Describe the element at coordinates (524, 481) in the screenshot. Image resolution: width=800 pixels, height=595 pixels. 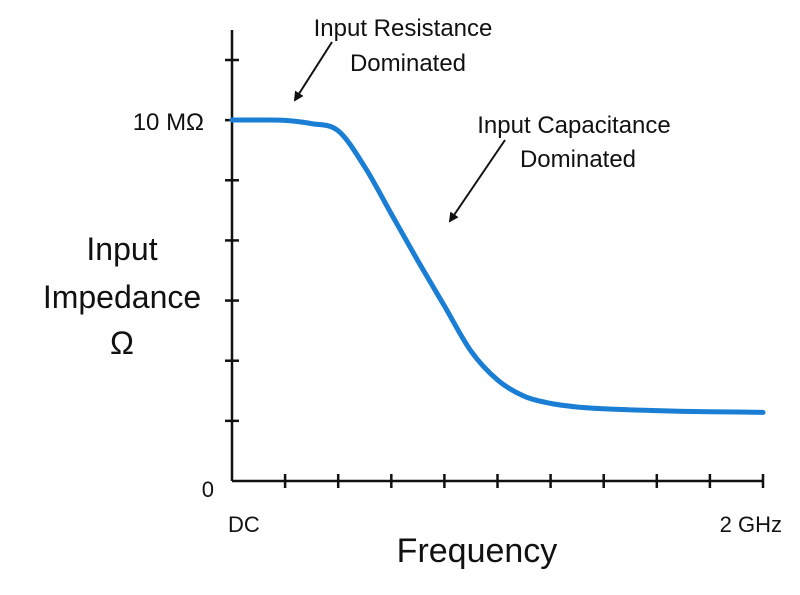
I see `x-axis-ticks` at that location.